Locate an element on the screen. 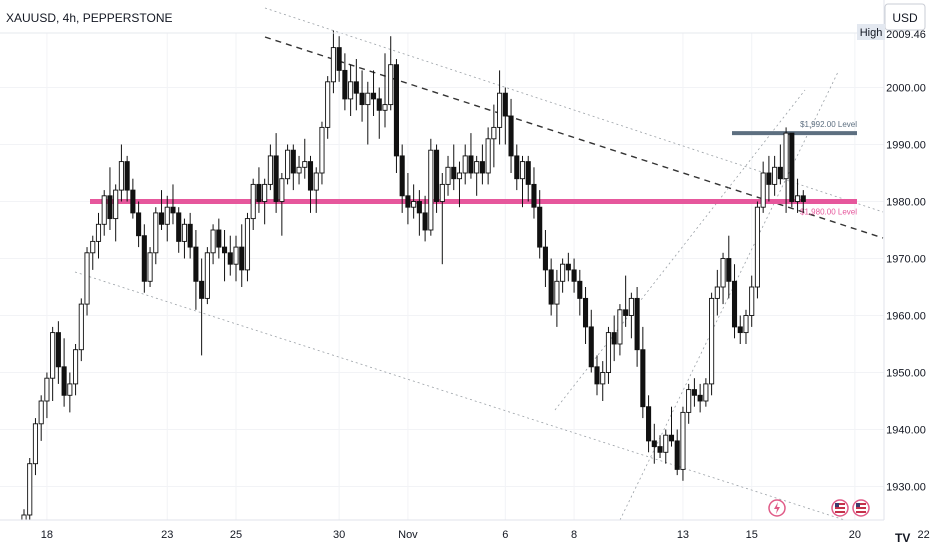 This screenshot has height=550, width=932. svg-text: TV is located at coordinates (902, 538).